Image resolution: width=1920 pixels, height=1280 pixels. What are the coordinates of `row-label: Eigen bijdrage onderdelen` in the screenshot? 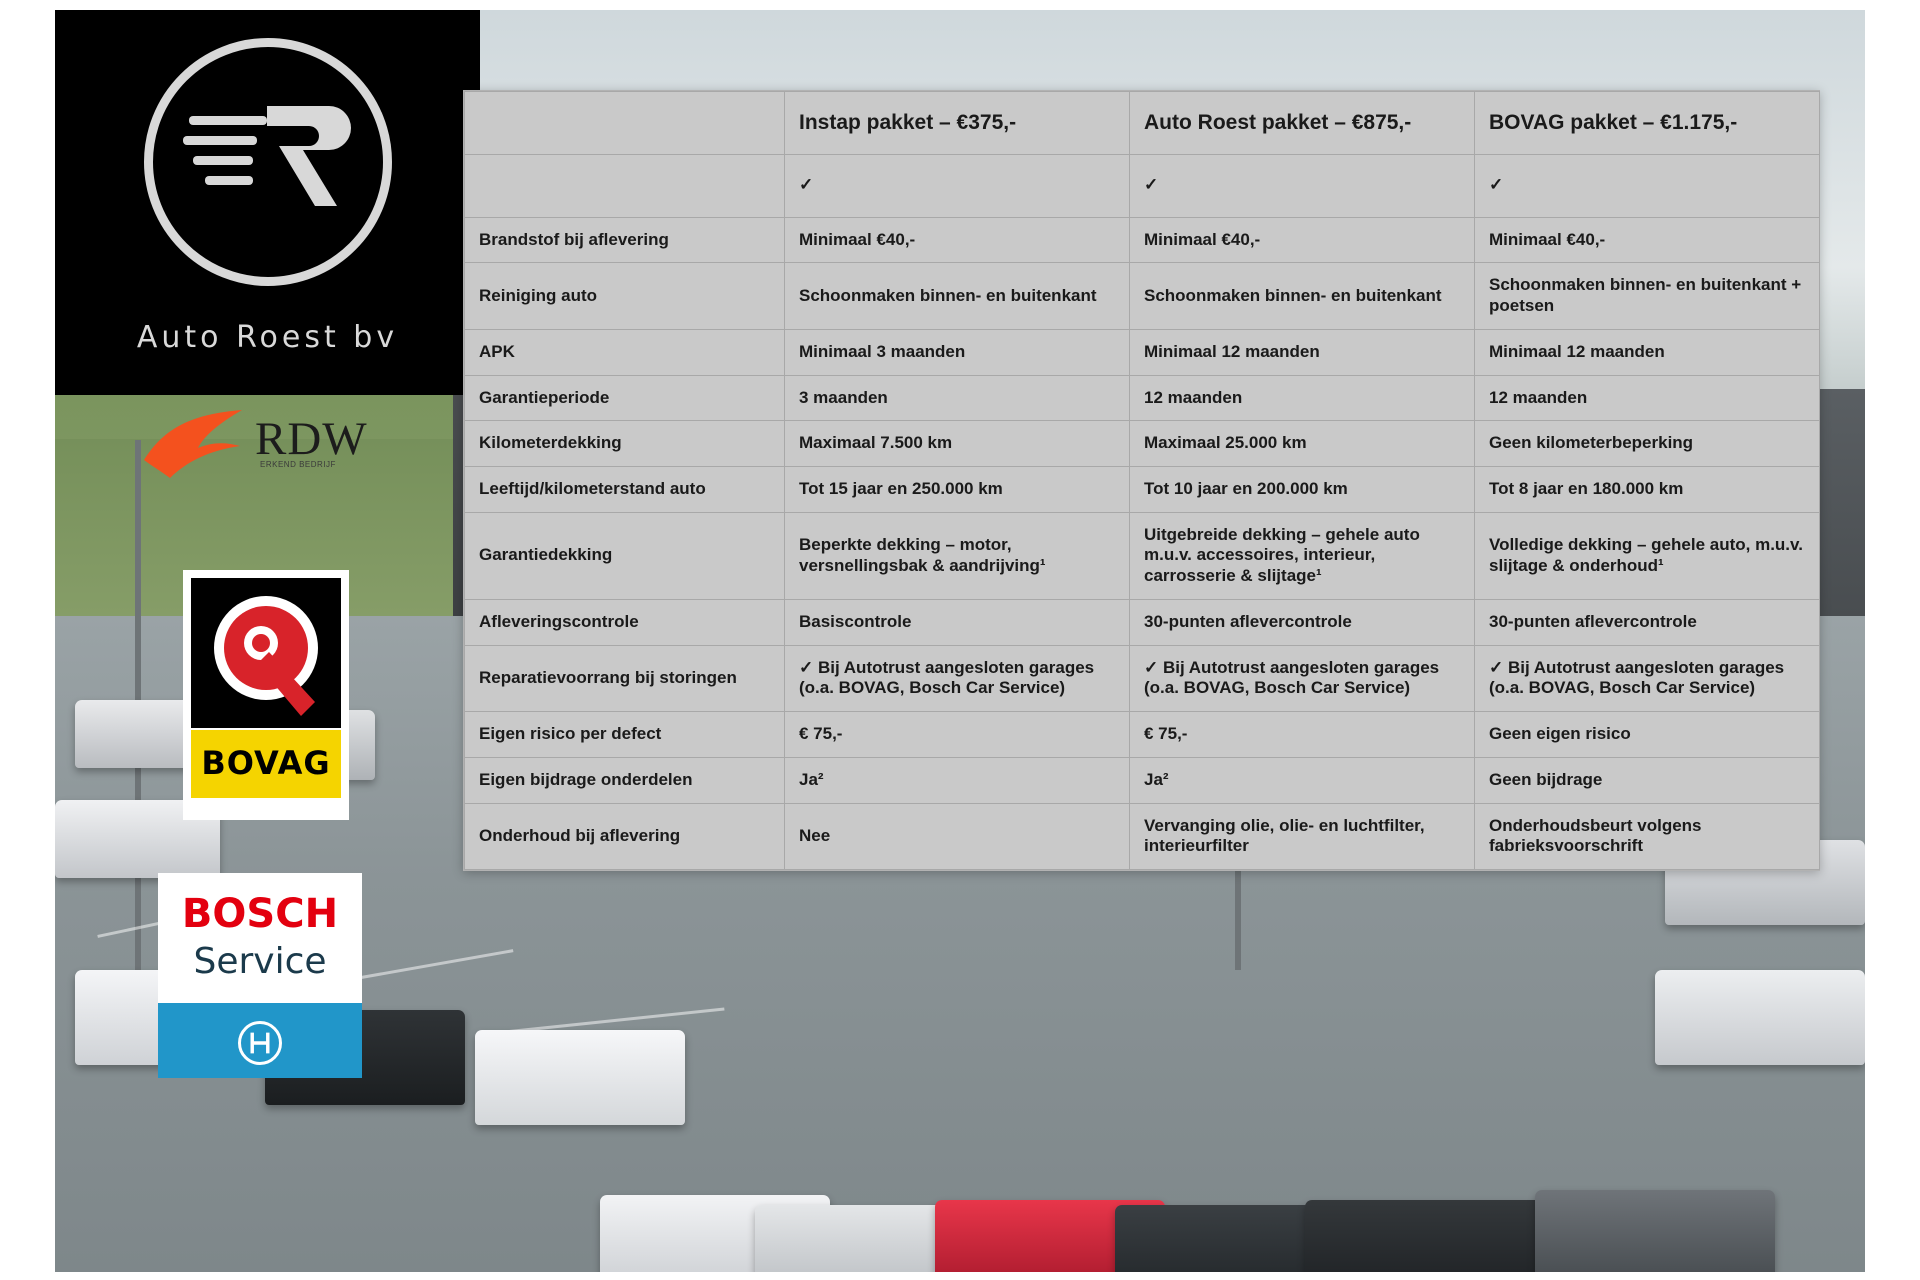 It's located at (624, 780).